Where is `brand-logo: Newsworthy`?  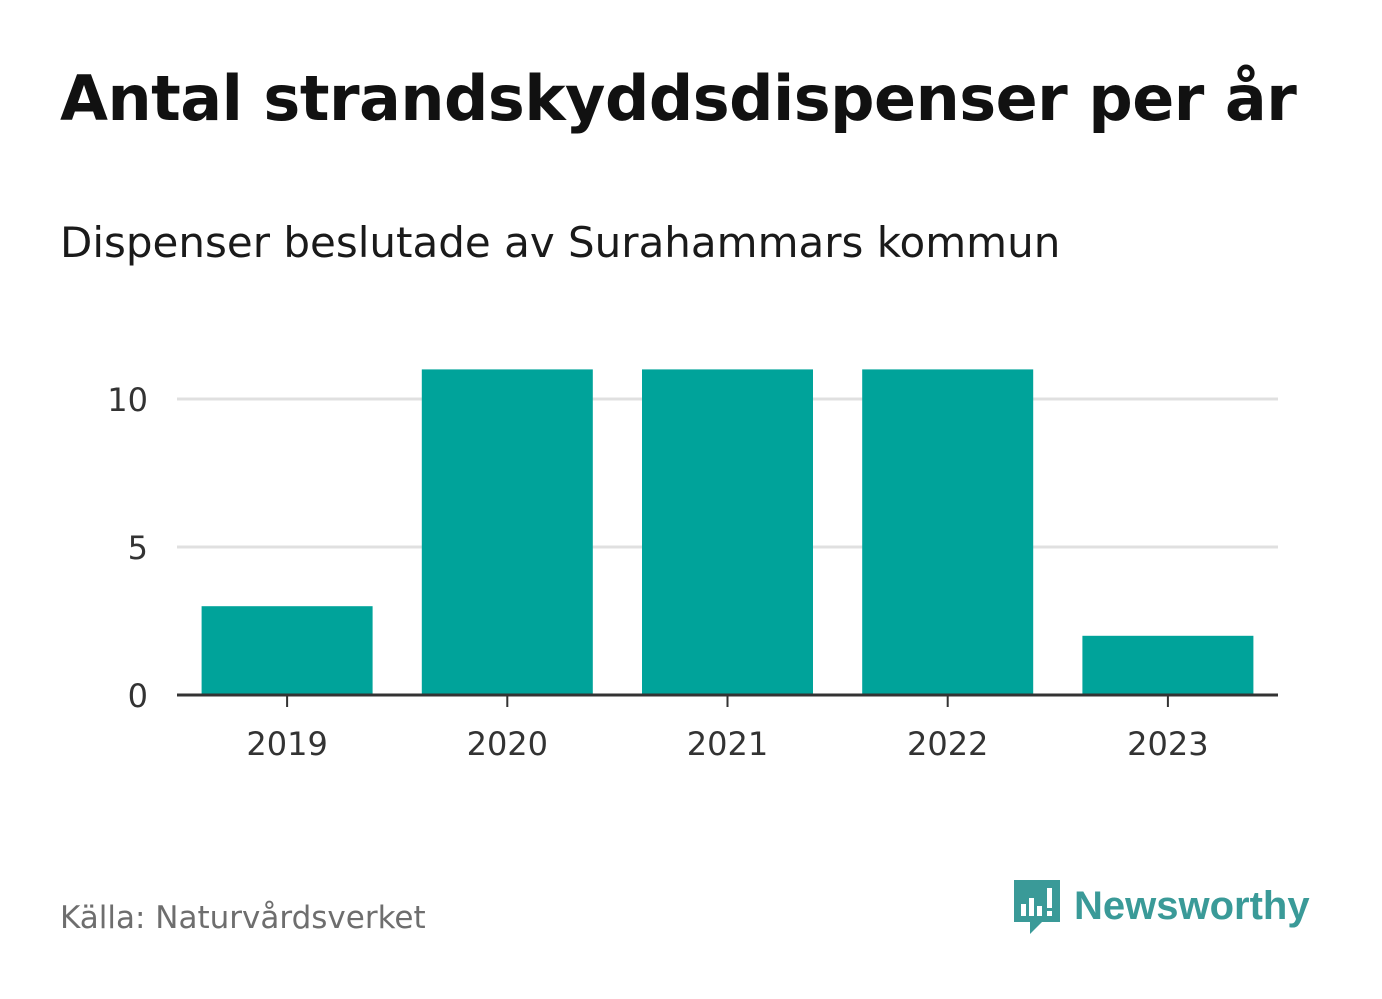
brand-logo: Newsworthy is located at coordinates (1160, 906).